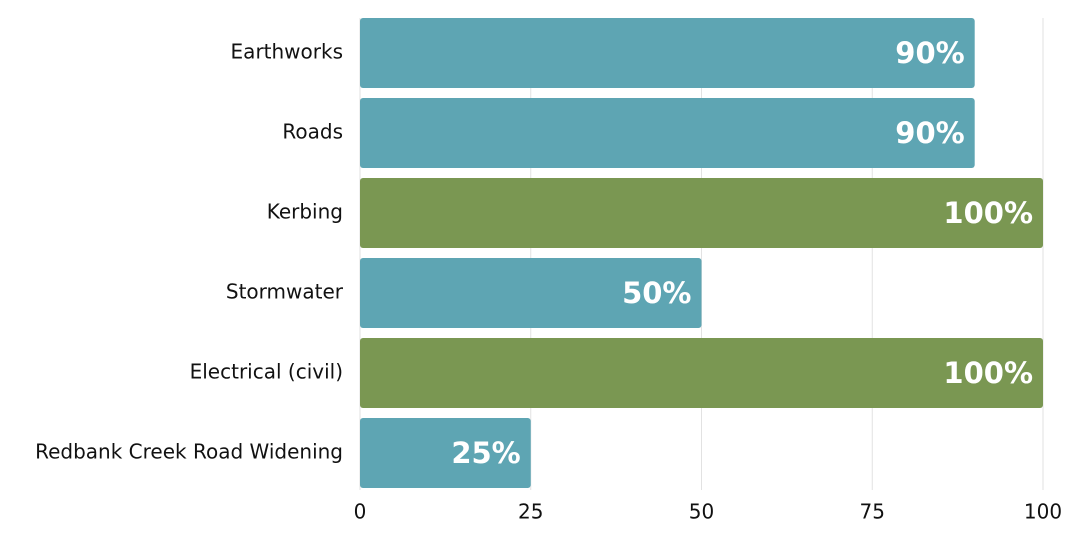 The image size is (1080, 540). What do you see at coordinates (485, 453) in the screenshot?
I see `value-label: 25%` at bounding box center [485, 453].